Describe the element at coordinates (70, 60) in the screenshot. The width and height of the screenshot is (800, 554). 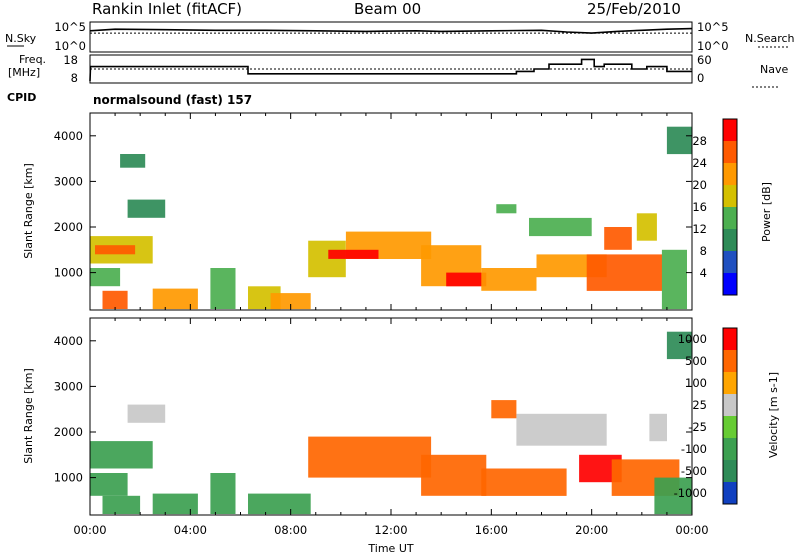
I see `freq-left-tick: 18` at that location.